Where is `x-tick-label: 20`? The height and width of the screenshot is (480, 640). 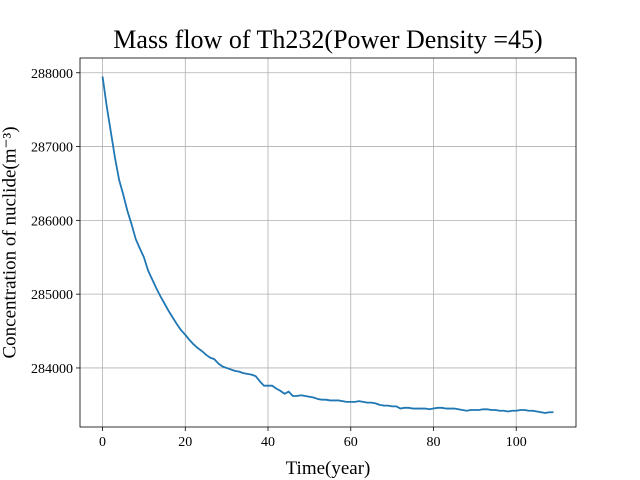
x-tick-label: 20 is located at coordinates (185, 442).